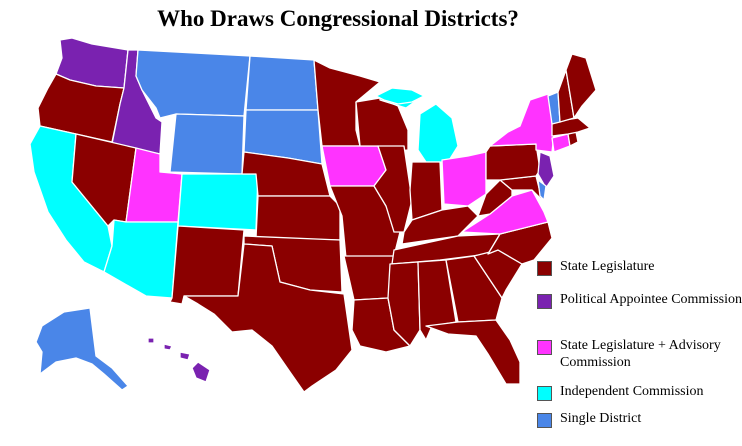  I want to click on state-TX, so click(268, 318).